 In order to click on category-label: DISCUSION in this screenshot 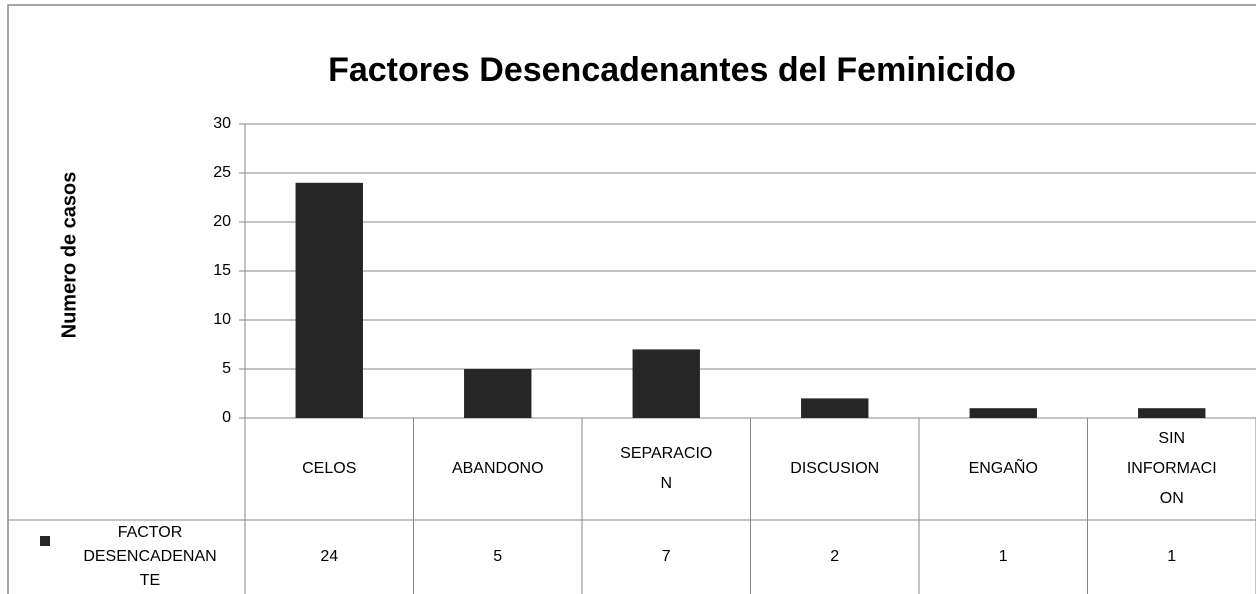, I will do `click(835, 469)`.